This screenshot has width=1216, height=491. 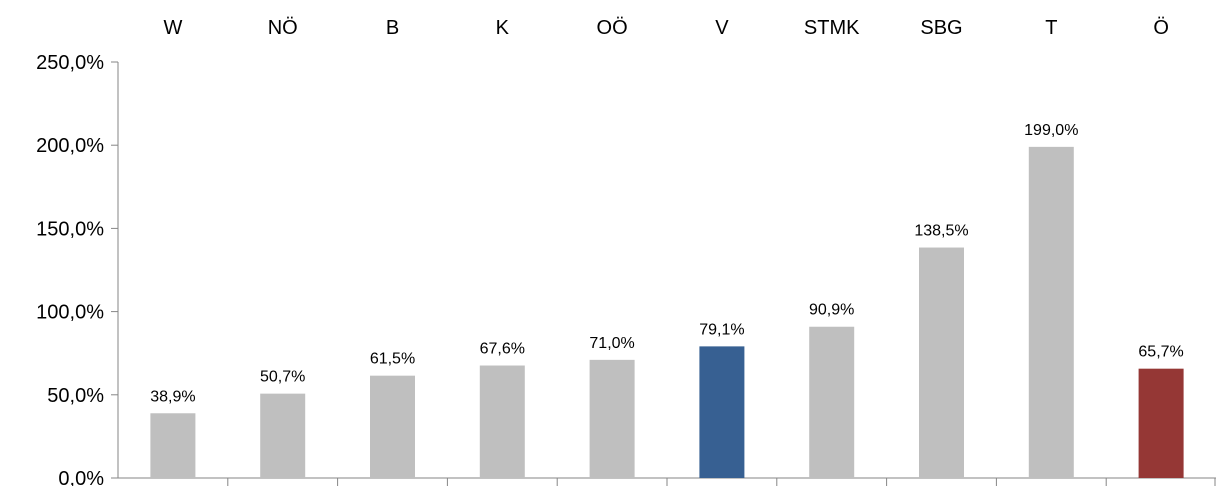 I want to click on category-label: K, so click(x=503, y=28).